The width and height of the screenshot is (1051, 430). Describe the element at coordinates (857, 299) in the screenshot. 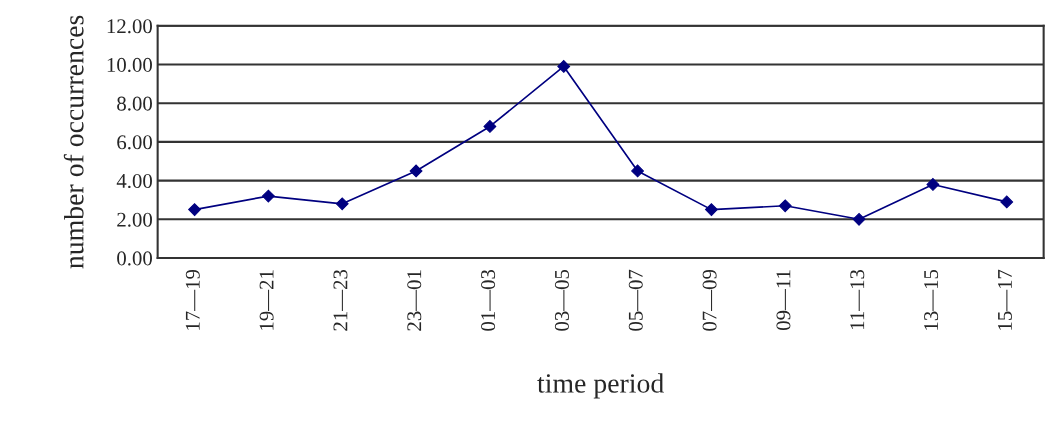

I see `x-tick-label: 11—13` at that location.